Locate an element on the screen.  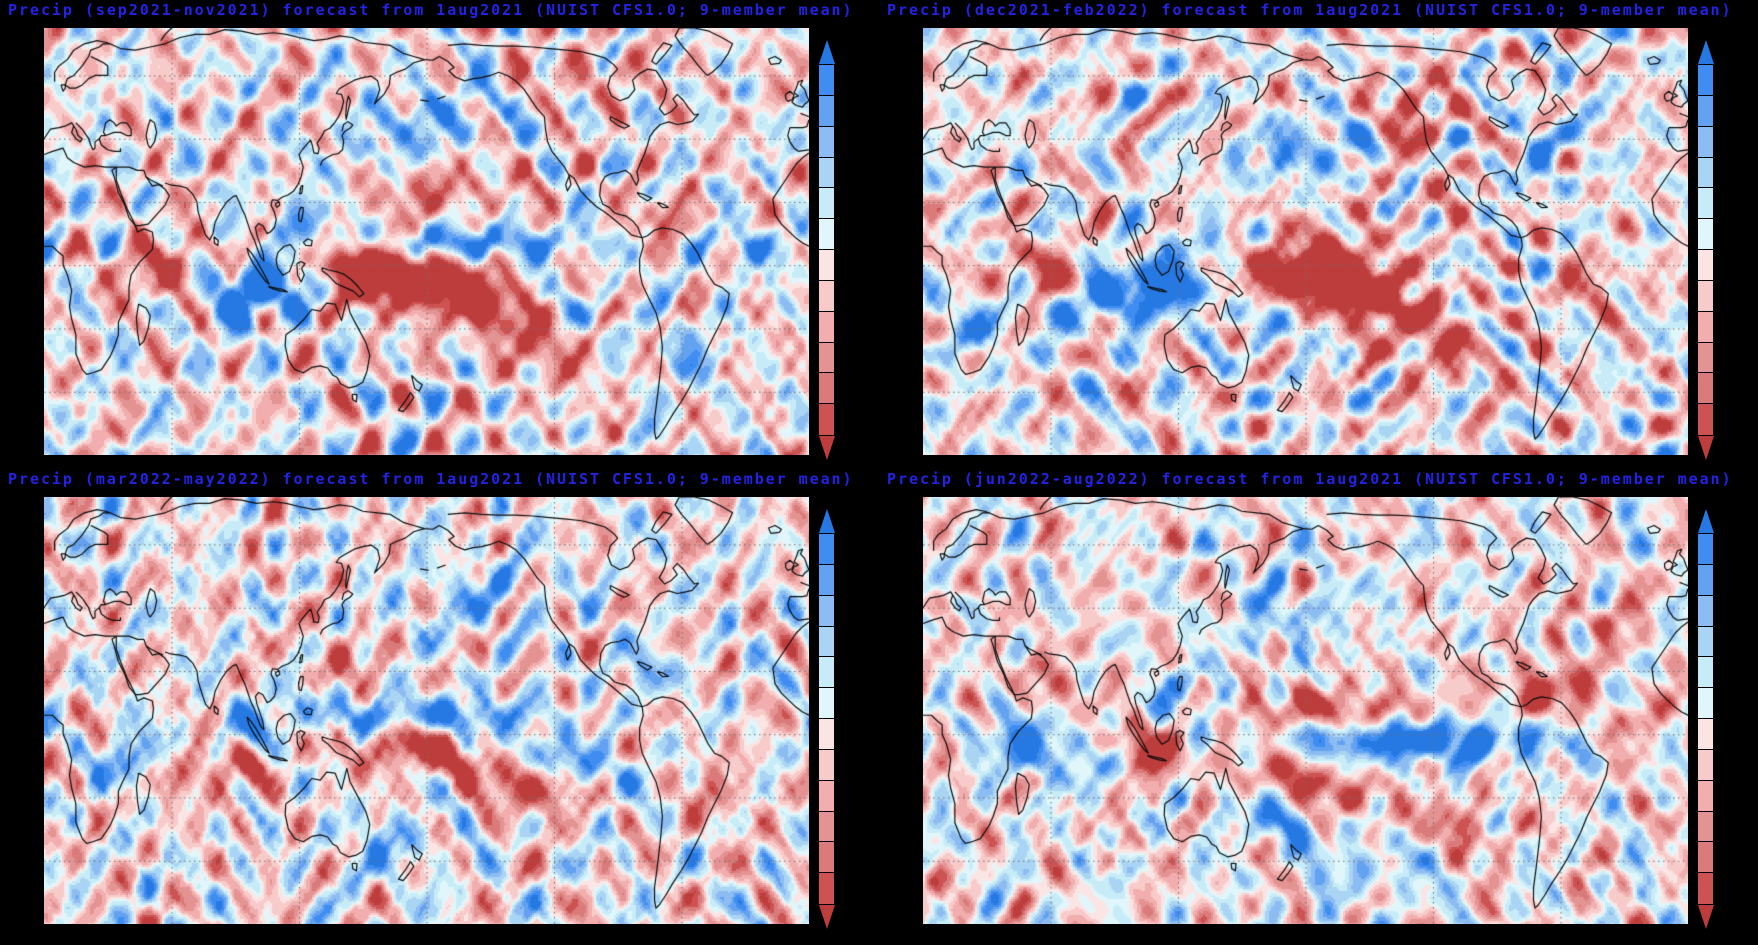
colorbar-mam2022 is located at coordinates (826, 719).